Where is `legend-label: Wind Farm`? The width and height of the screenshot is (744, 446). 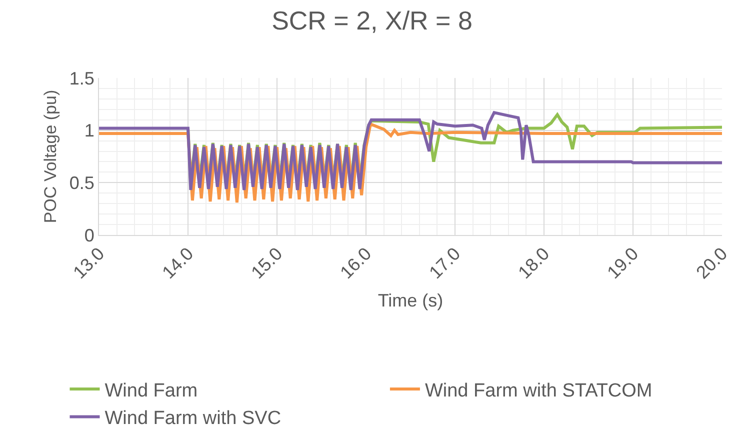 legend-label: Wind Farm is located at coordinates (151, 391).